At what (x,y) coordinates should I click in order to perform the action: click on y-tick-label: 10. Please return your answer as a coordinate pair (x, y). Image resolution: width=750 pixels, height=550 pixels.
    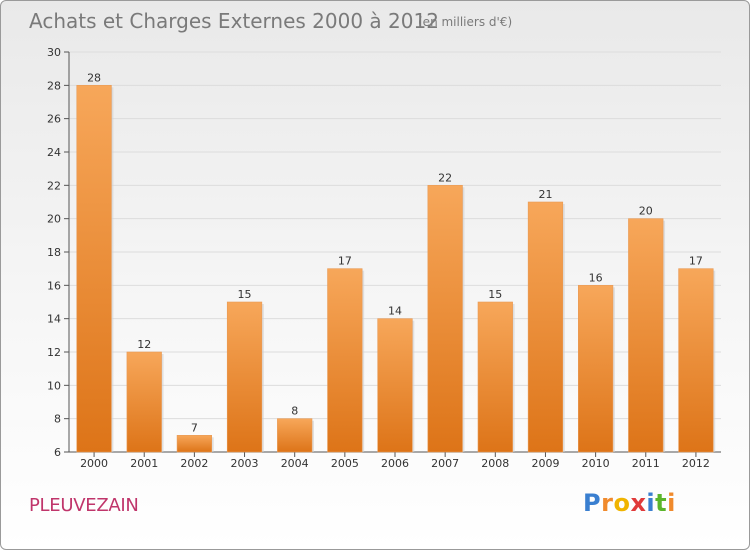
    Looking at the image, I should click on (54, 385).